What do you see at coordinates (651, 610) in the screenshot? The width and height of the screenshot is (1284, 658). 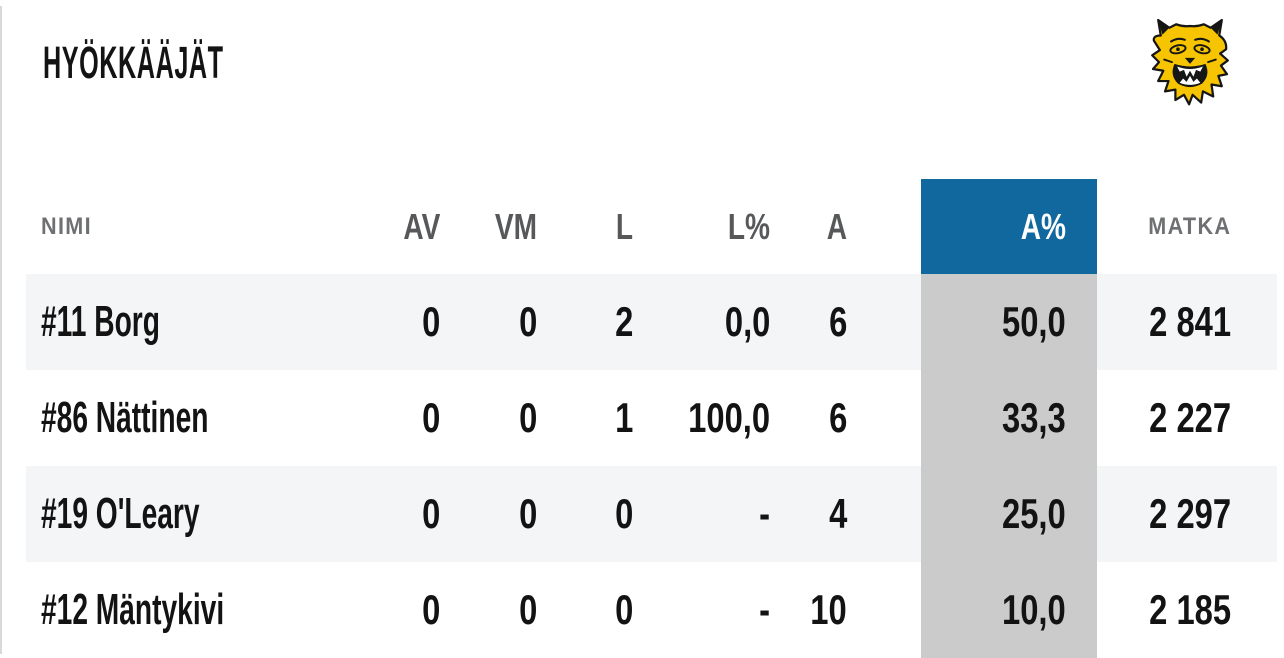 I see `table-row-mantykivi: #12 Mäntykivi 0 0 0 - 10 10,0 2 185` at bounding box center [651, 610].